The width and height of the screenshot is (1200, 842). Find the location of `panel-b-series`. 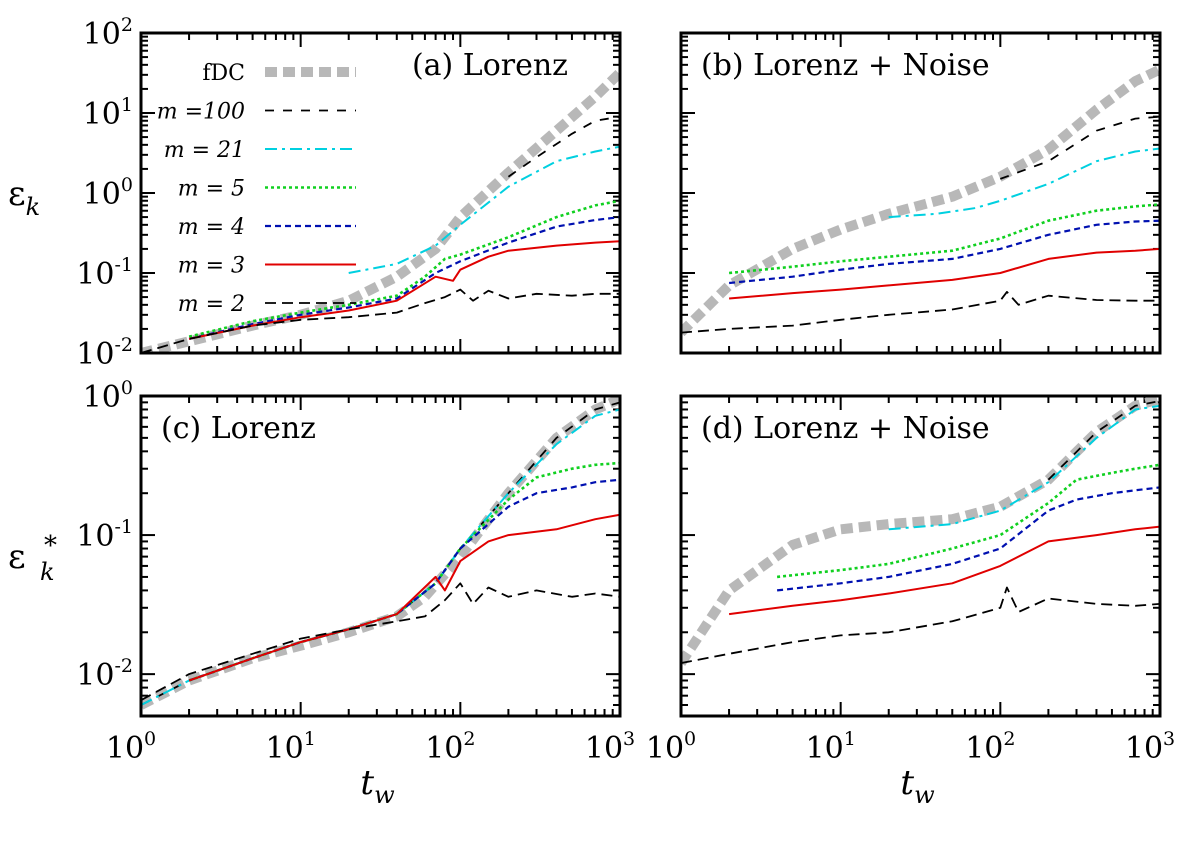

panel-b-series is located at coordinates (920, 200).